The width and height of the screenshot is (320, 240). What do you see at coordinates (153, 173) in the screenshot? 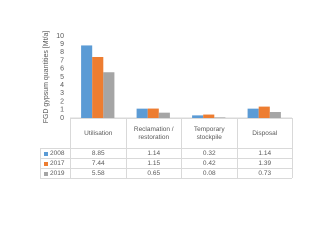
I see `table-value: 0.65` at bounding box center [153, 173].